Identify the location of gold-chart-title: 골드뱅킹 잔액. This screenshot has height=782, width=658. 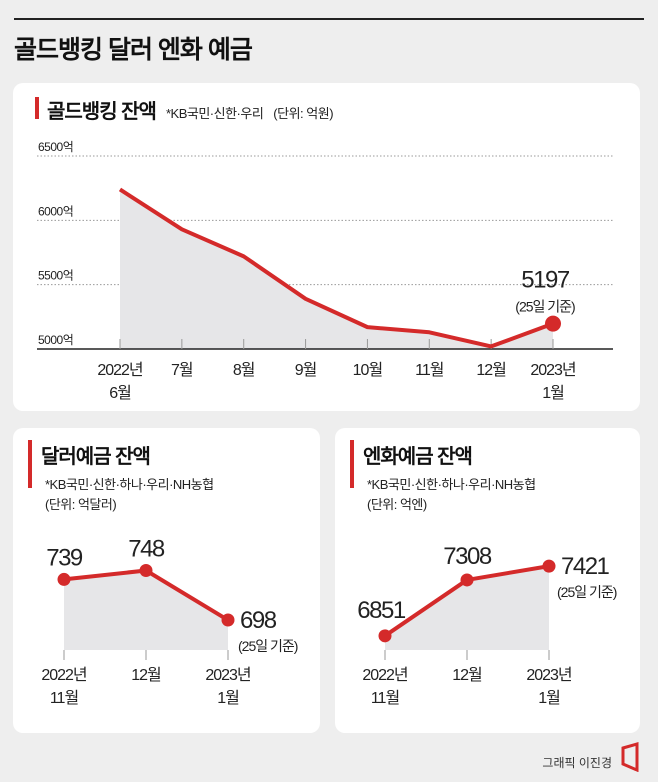
(102, 112).